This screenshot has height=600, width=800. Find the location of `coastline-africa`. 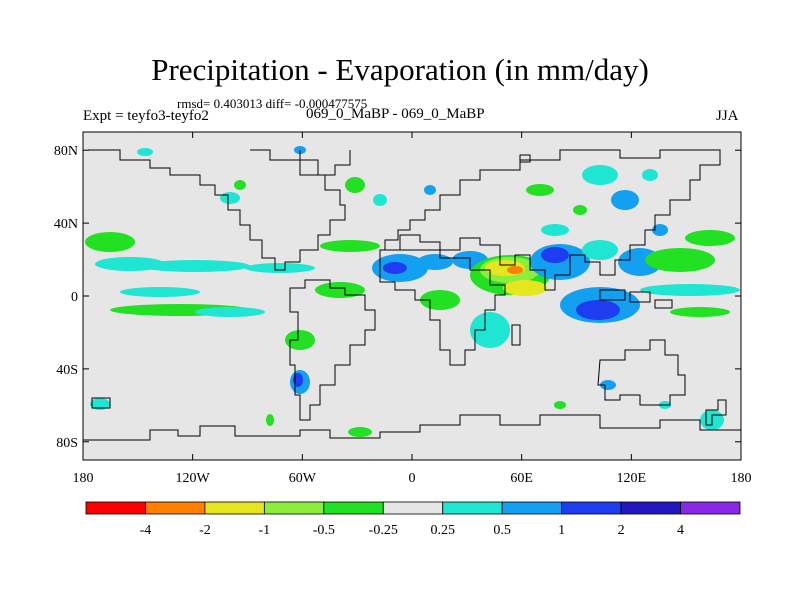

coastline-africa is located at coordinates (442, 307).